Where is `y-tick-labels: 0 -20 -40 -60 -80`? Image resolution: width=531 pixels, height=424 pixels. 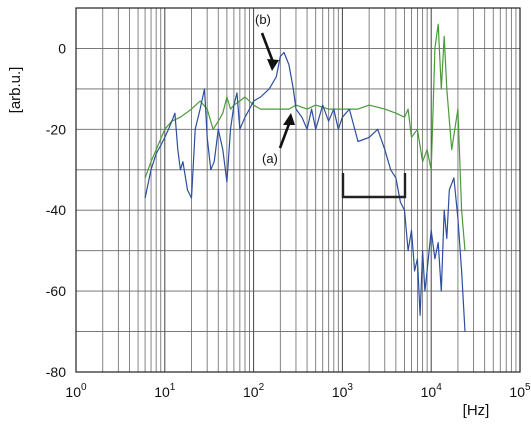 y-tick-labels: 0 -20 -40 -60 -80 is located at coordinates (56, 210).